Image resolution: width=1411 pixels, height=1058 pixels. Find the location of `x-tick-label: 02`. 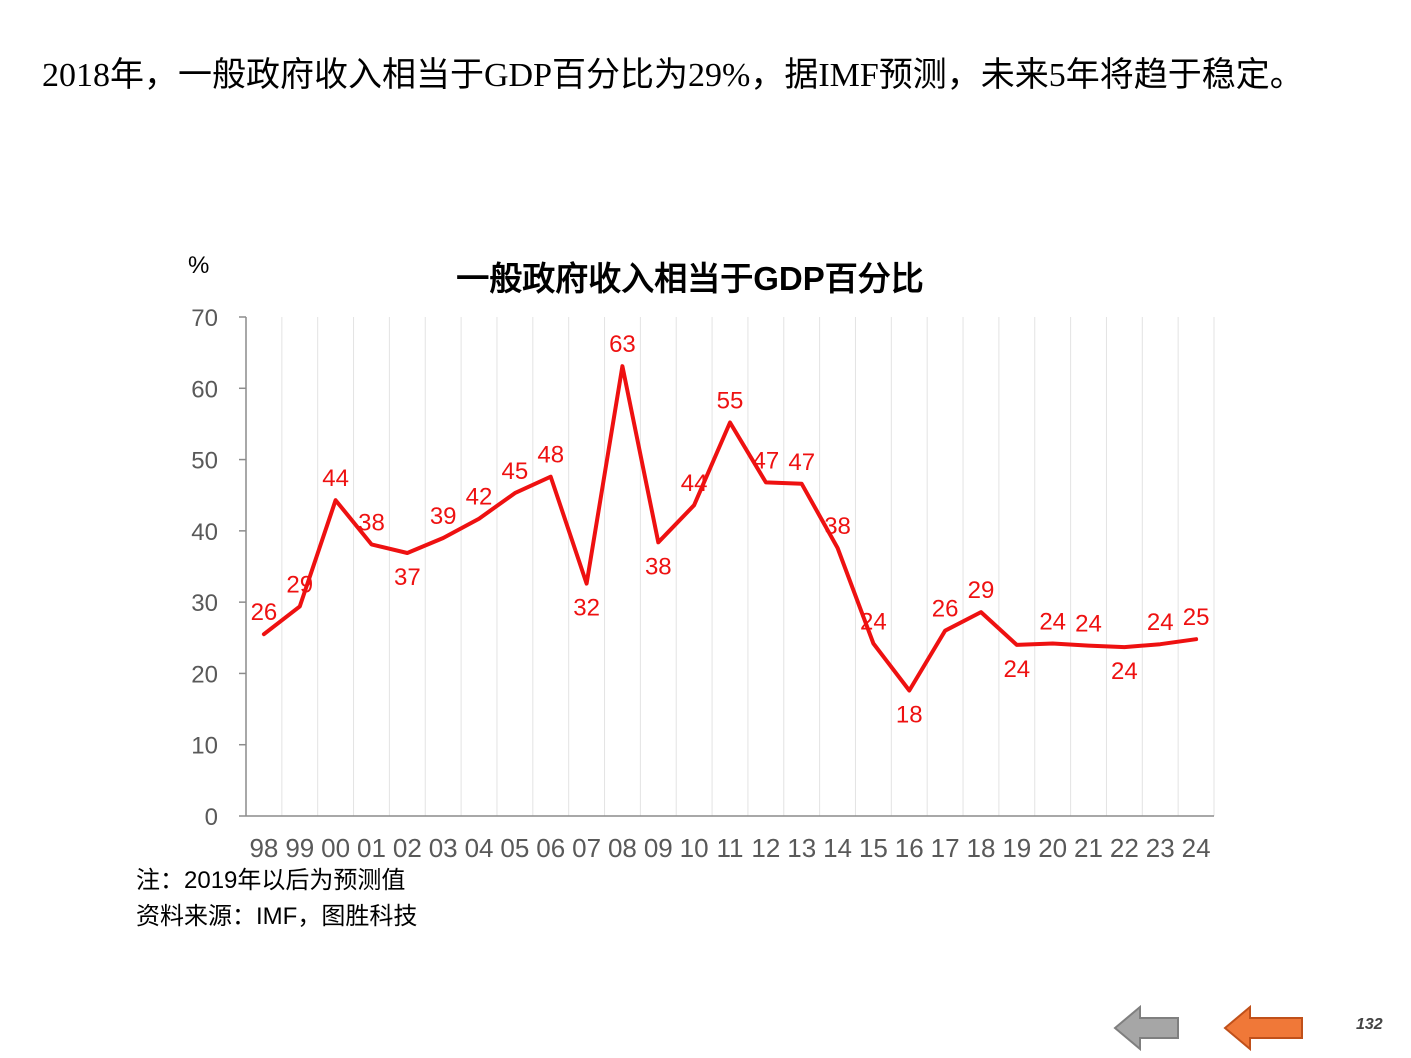

x-tick-label: 02 is located at coordinates (407, 848).